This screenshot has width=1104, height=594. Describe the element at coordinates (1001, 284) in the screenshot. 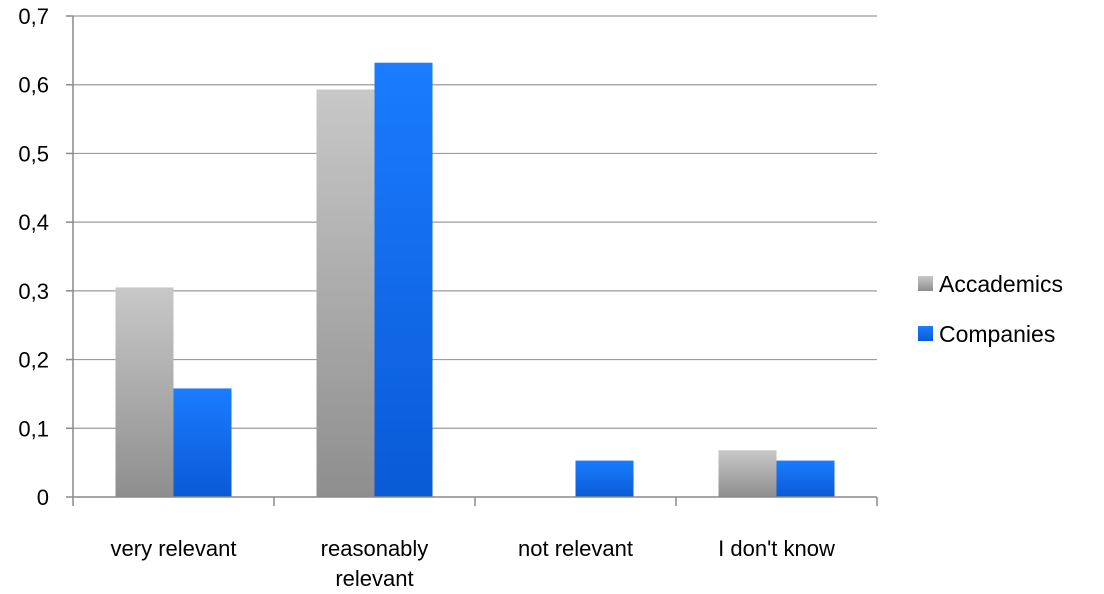

I see `legend-label-accademics: Accademics` at that location.